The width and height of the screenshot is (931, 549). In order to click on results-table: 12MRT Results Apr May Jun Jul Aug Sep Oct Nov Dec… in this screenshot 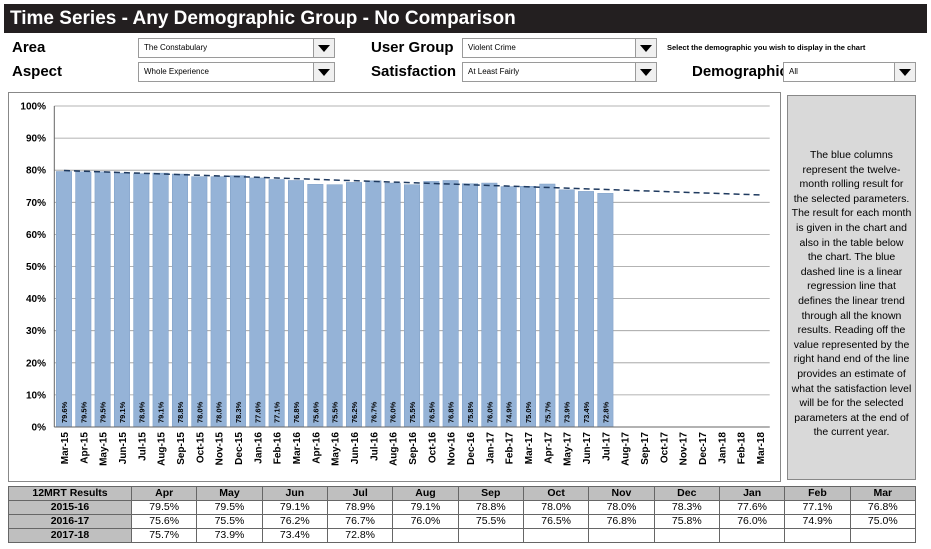, I will do `click(462, 514)`.